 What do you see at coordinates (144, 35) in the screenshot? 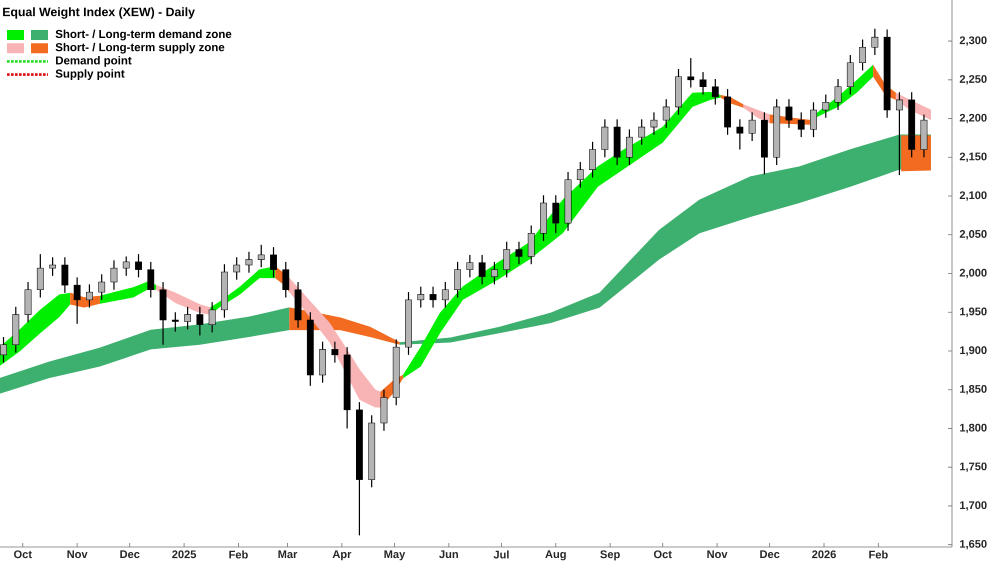
I see `legend-label: Short- / Long-term demand zone` at bounding box center [144, 35].